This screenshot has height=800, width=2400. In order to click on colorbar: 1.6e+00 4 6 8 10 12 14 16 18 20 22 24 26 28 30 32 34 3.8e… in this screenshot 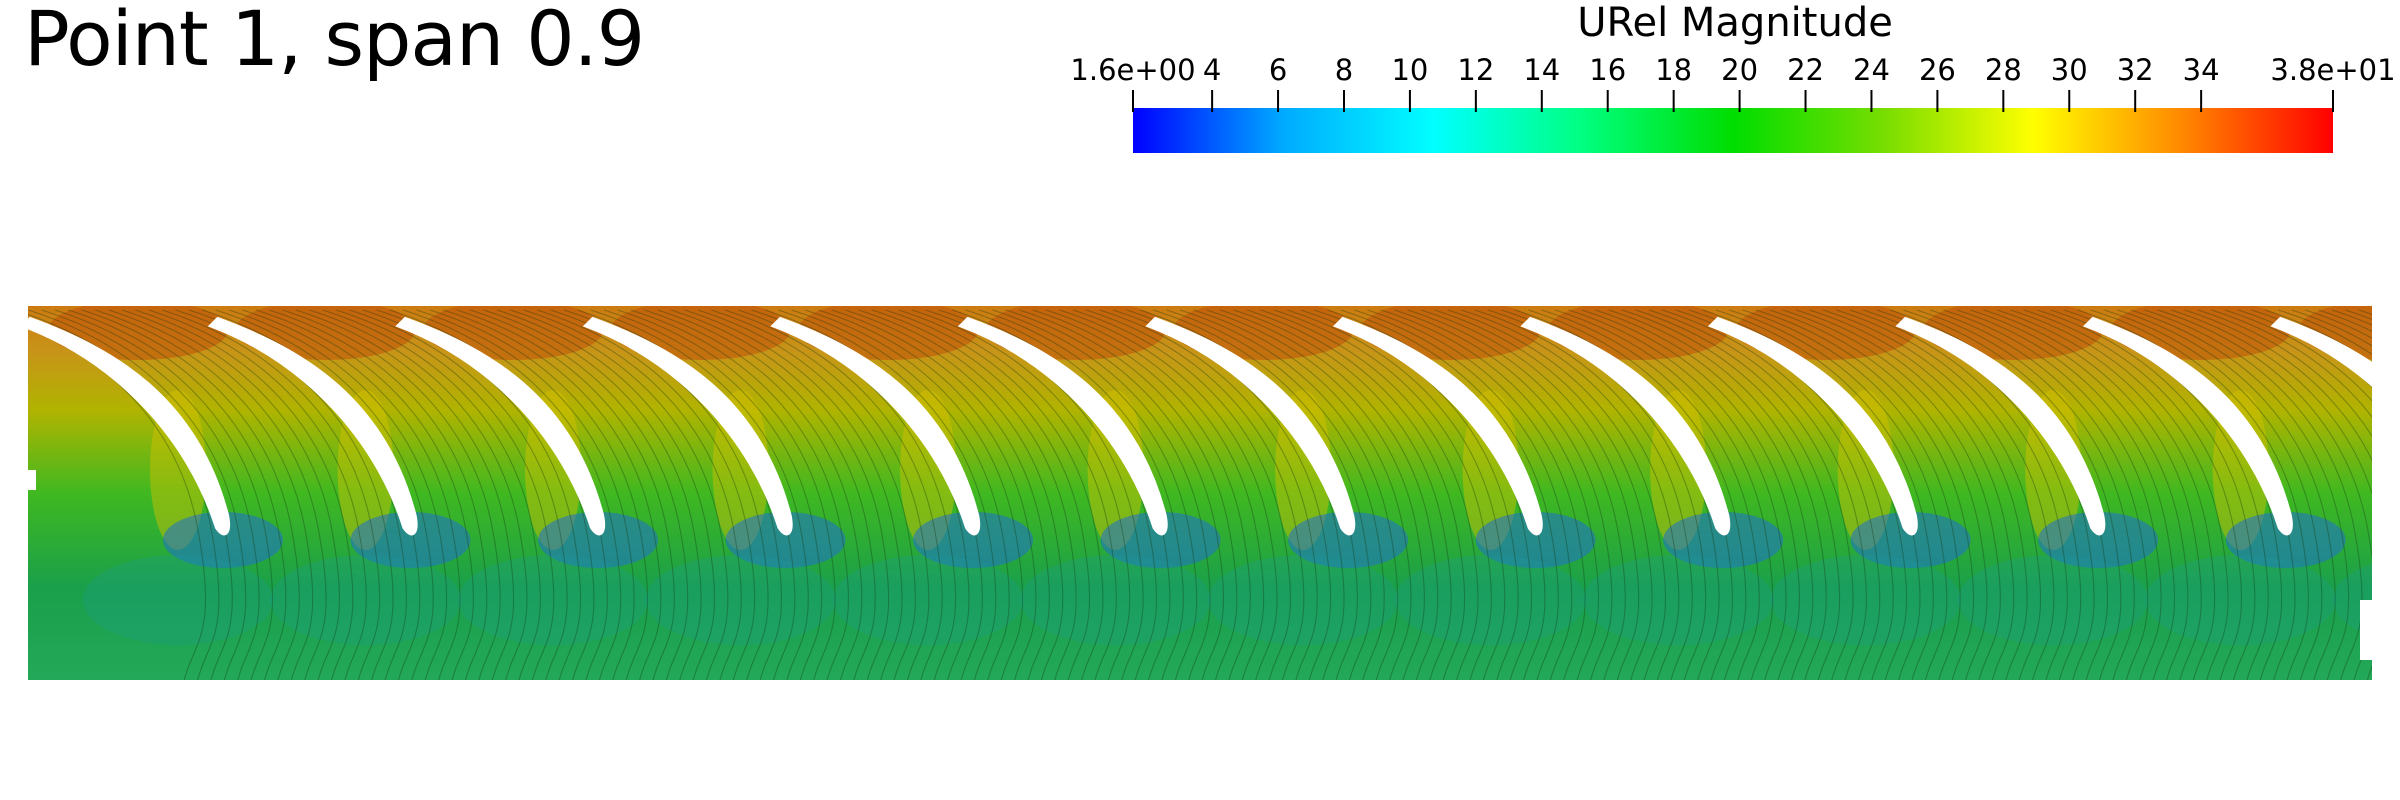, I will do `click(1733, 103)`.